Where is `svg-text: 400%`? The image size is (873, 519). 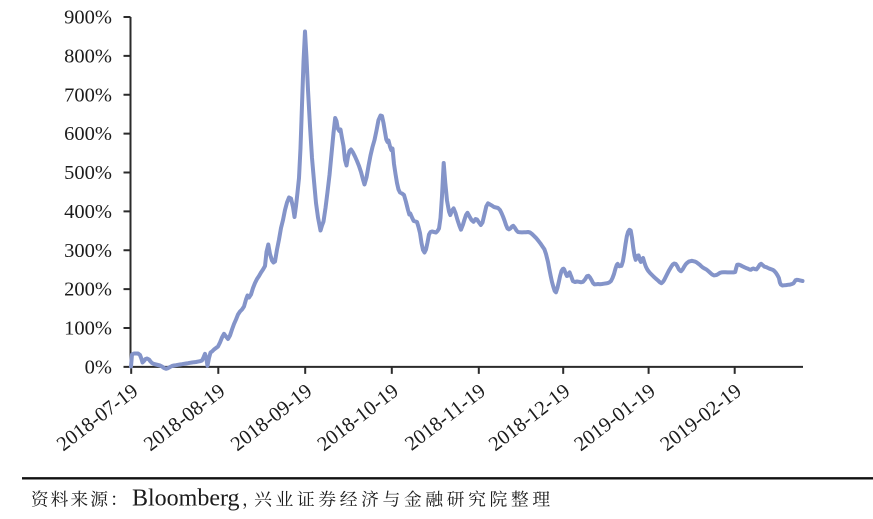
svg-text: 400% is located at coordinates (88, 212).